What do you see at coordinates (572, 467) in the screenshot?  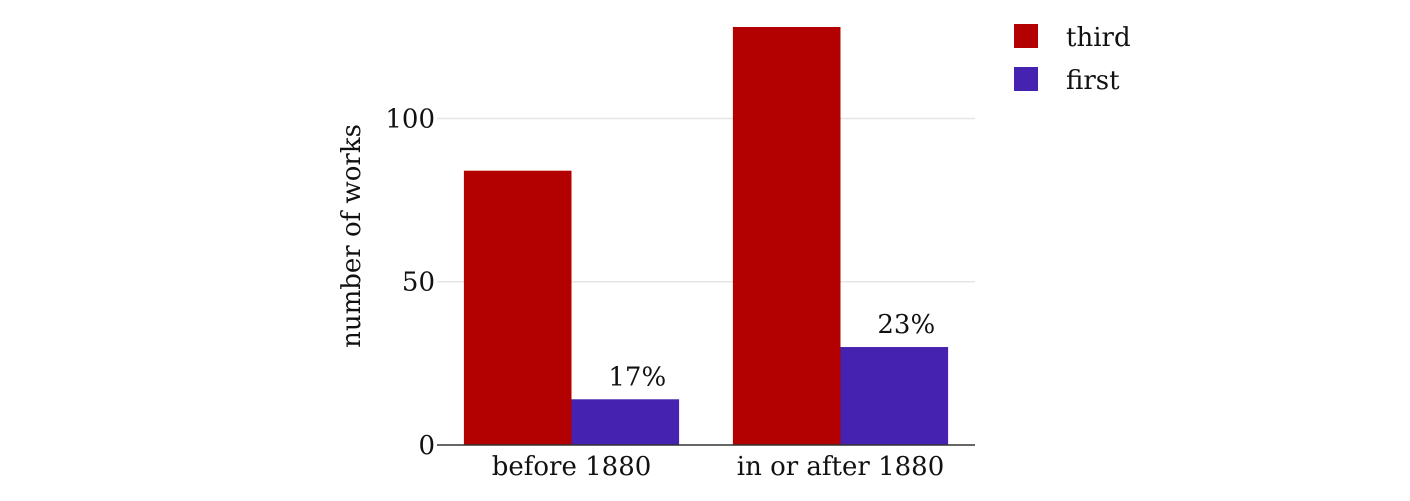 I see `x-category-label: before 1880` at bounding box center [572, 467].